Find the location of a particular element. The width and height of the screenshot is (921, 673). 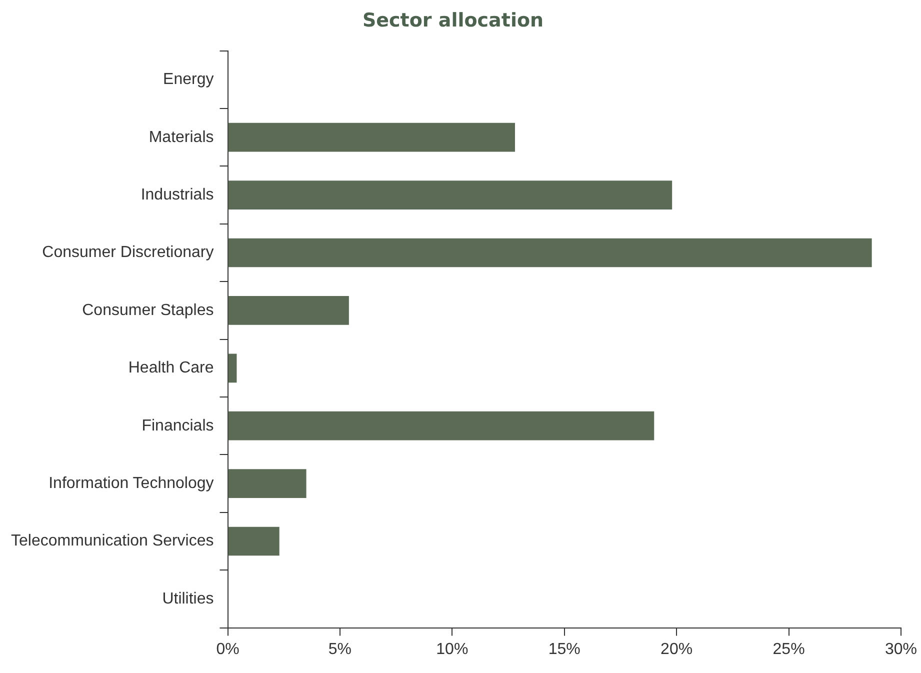

y-tick-label: Materials is located at coordinates (181, 137).